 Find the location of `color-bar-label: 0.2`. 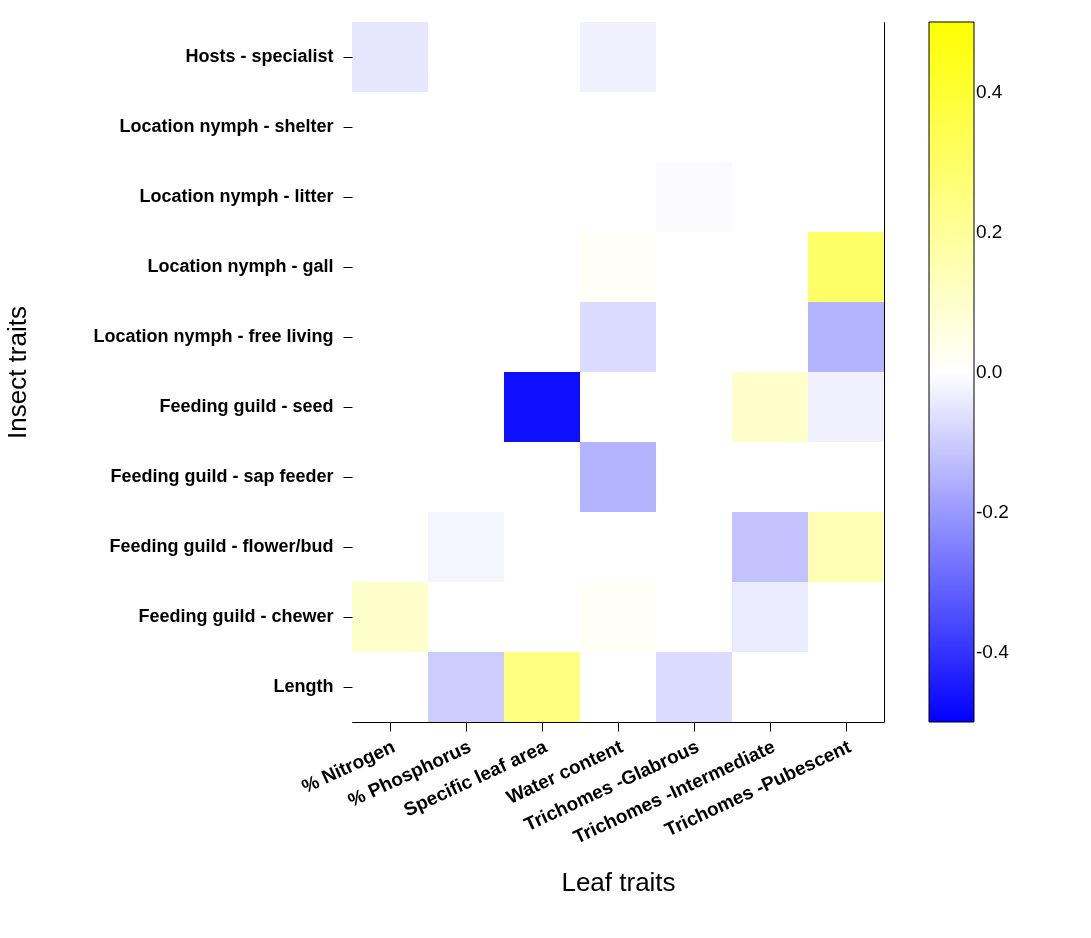

color-bar-label: 0.2 is located at coordinates (989, 231).